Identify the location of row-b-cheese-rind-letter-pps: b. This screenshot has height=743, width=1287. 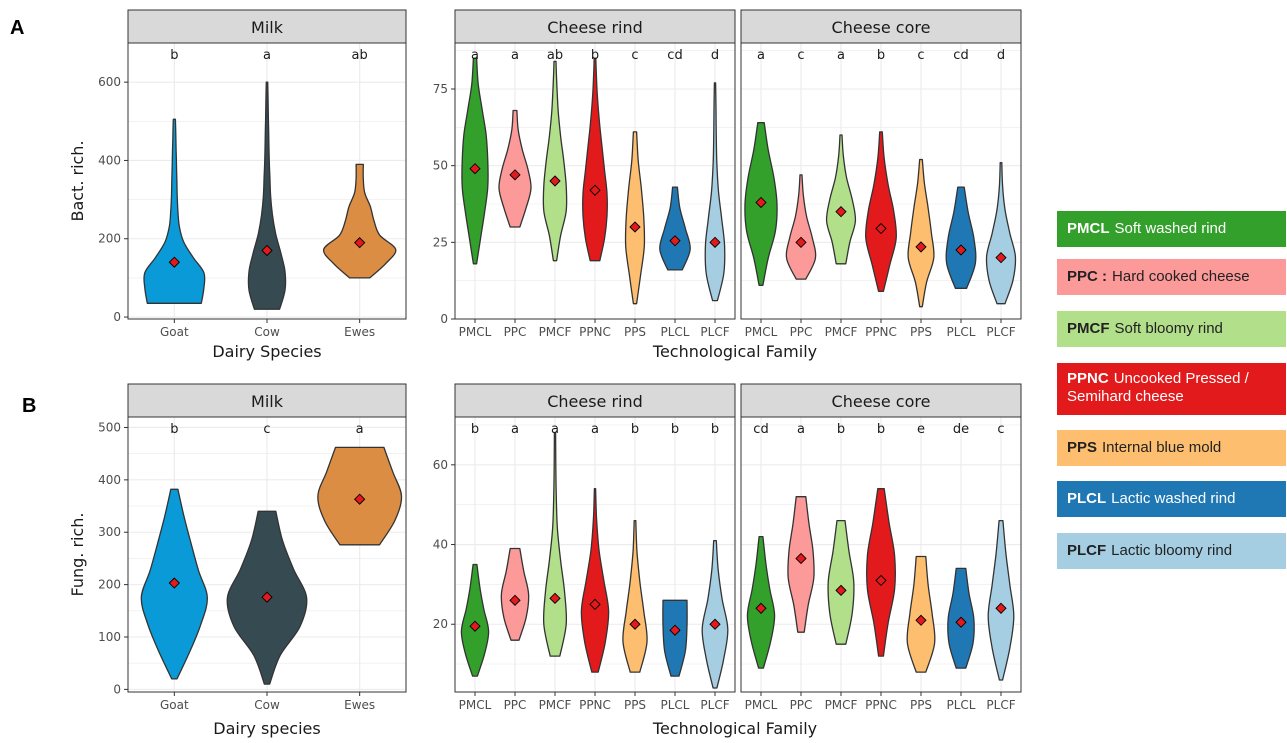
(635, 429).